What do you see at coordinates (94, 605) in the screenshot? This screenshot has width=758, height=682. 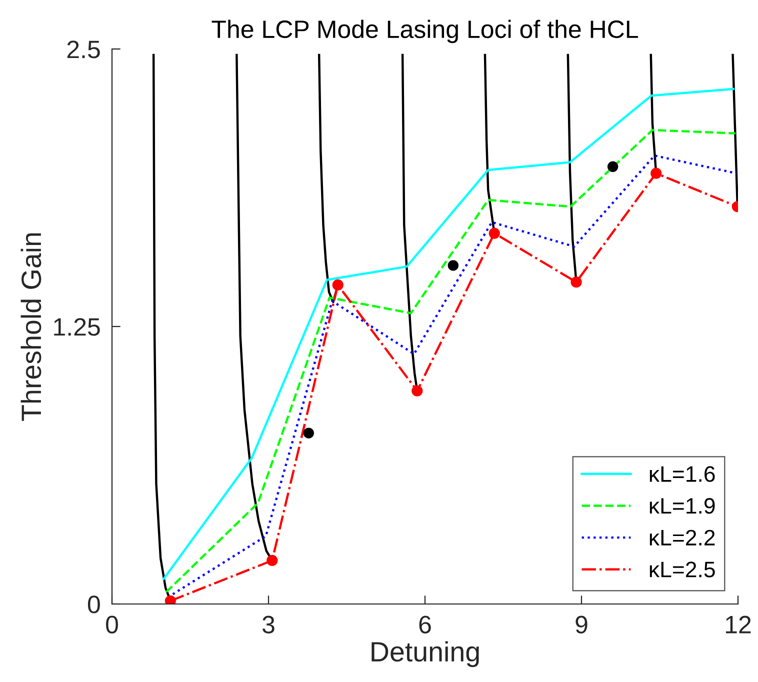 I see `y-tick-label: 0` at bounding box center [94, 605].